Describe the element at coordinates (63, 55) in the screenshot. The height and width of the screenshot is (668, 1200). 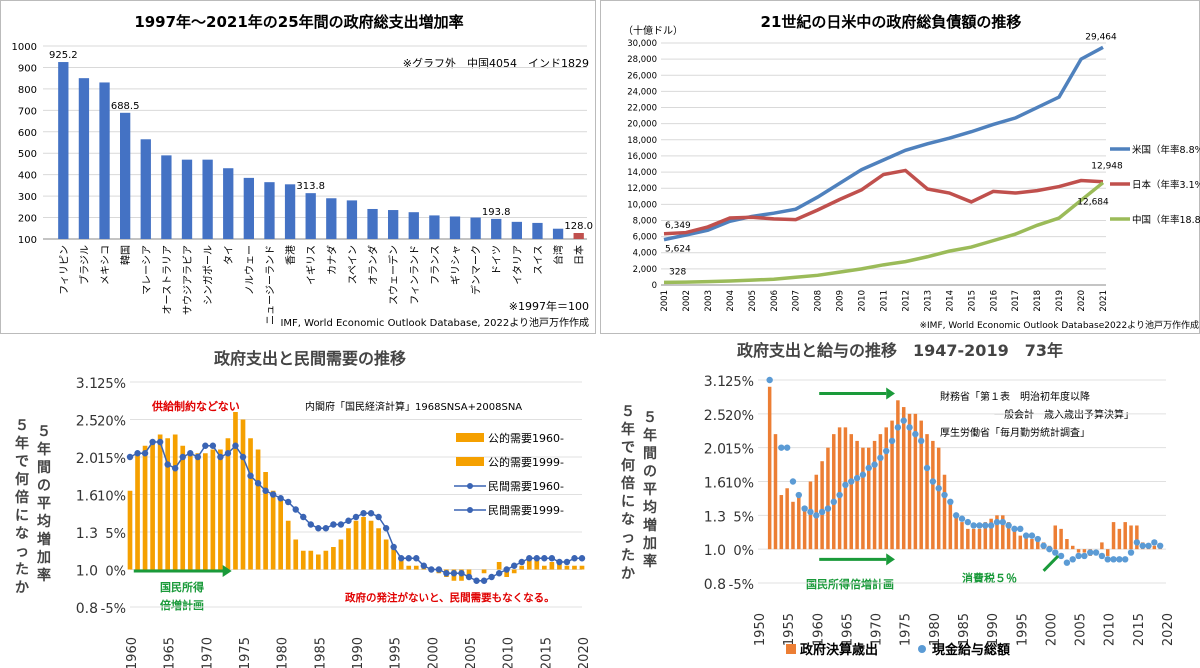
I see `chart-1-data-label: 925.2` at that location.